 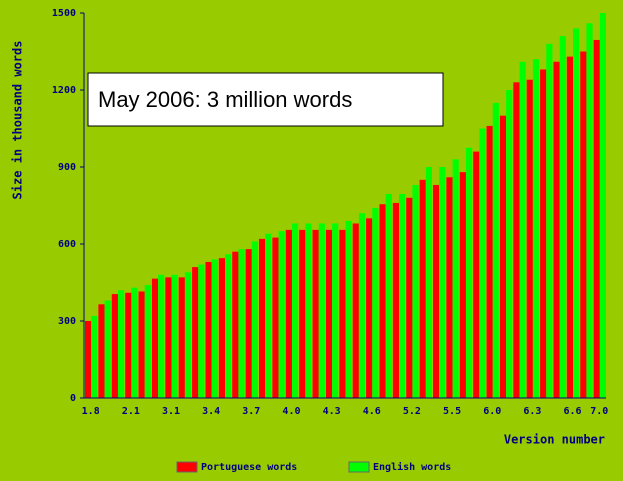 I want to click on x-tick-label: 6.6, so click(x=573, y=411).